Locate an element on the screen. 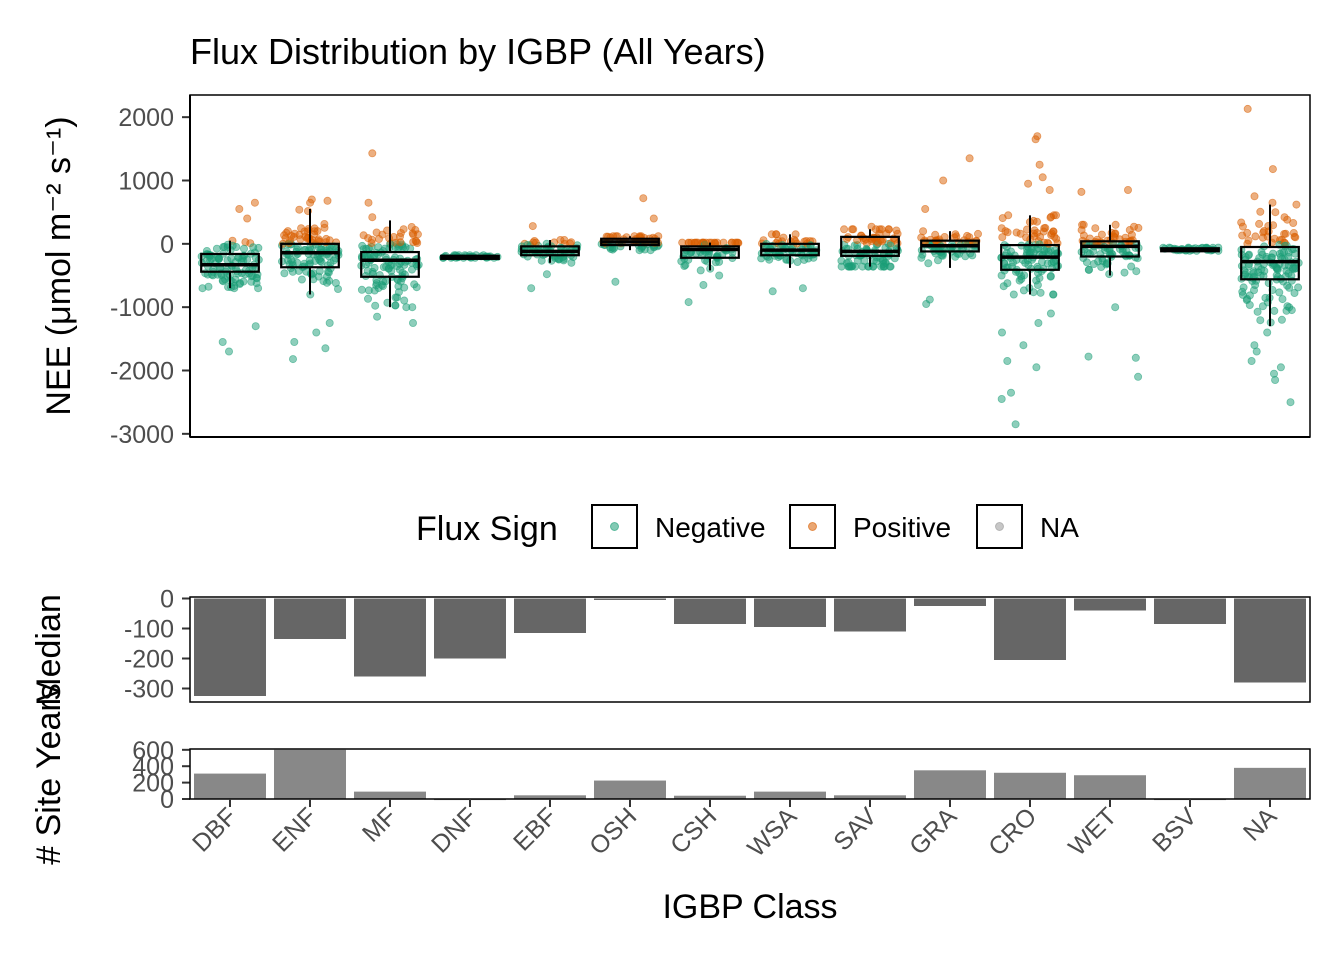 The image size is (1344, 960). legend-swatch-na is located at coordinates (999, 526).